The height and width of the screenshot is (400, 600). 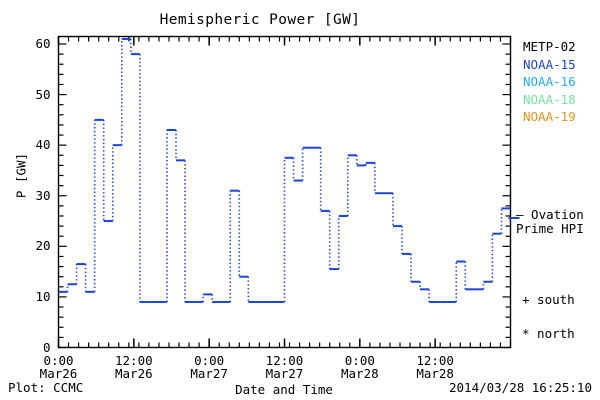 I want to click on y-tick-label: 60, so click(x=43, y=43).